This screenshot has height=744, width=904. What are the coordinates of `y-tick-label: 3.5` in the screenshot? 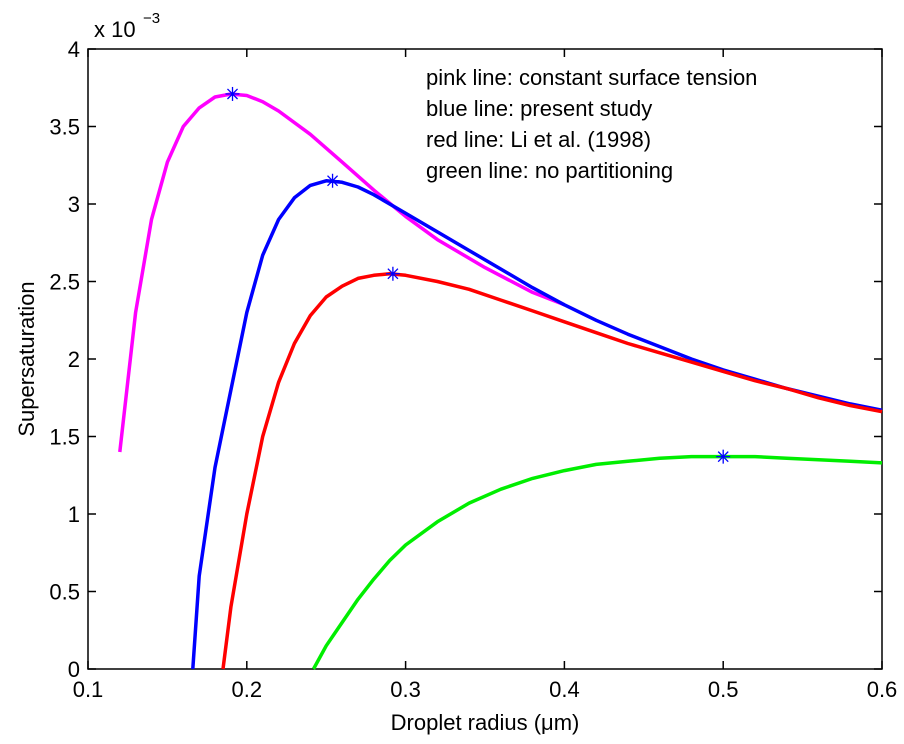 It's located at (64, 127).